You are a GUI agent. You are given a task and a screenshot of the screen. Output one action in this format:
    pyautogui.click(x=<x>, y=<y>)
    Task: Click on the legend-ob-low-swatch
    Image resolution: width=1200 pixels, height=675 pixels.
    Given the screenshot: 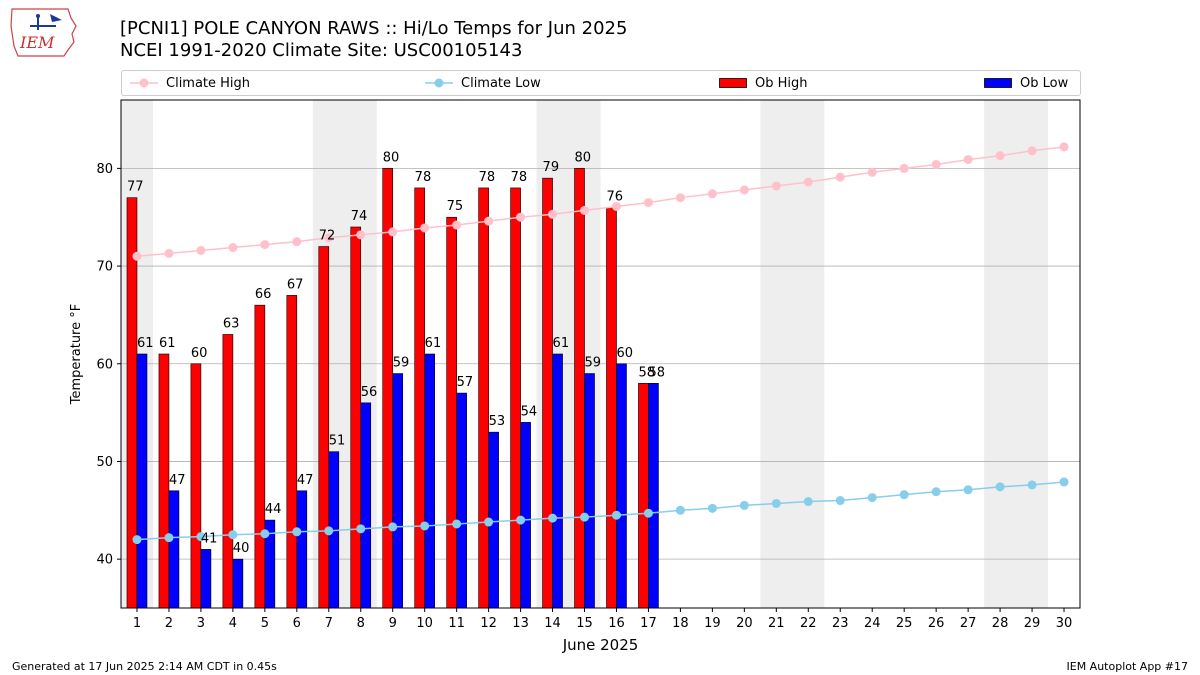 What is the action you would take?
    pyautogui.click(x=998, y=83)
    